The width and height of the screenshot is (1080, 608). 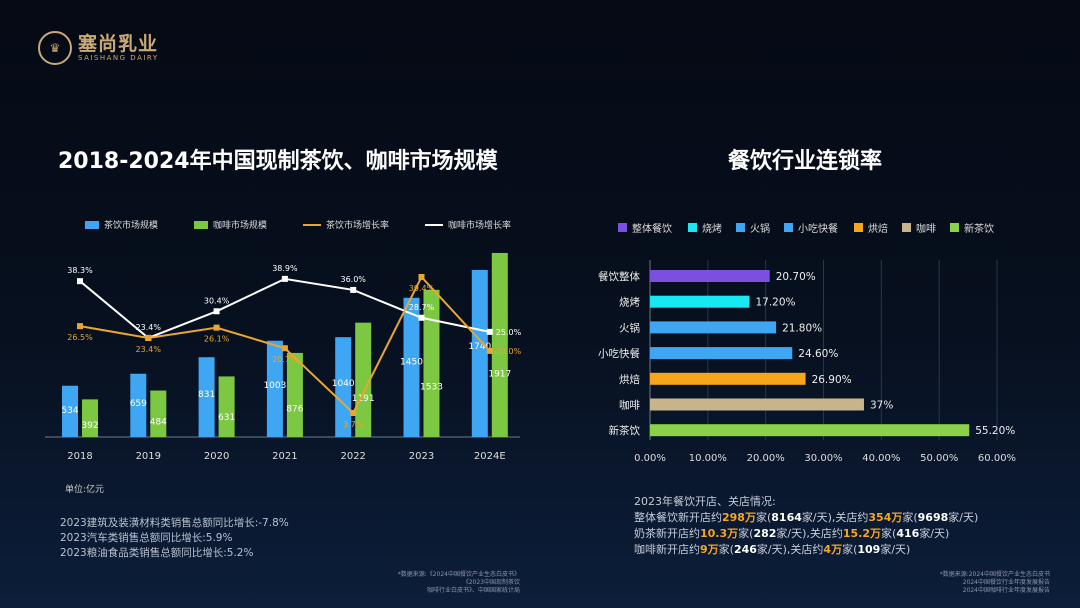 What do you see at coordinates (926, 229) in the screenshot?
I see `legend-label: 咖啡` at bounding box center [926, 229].